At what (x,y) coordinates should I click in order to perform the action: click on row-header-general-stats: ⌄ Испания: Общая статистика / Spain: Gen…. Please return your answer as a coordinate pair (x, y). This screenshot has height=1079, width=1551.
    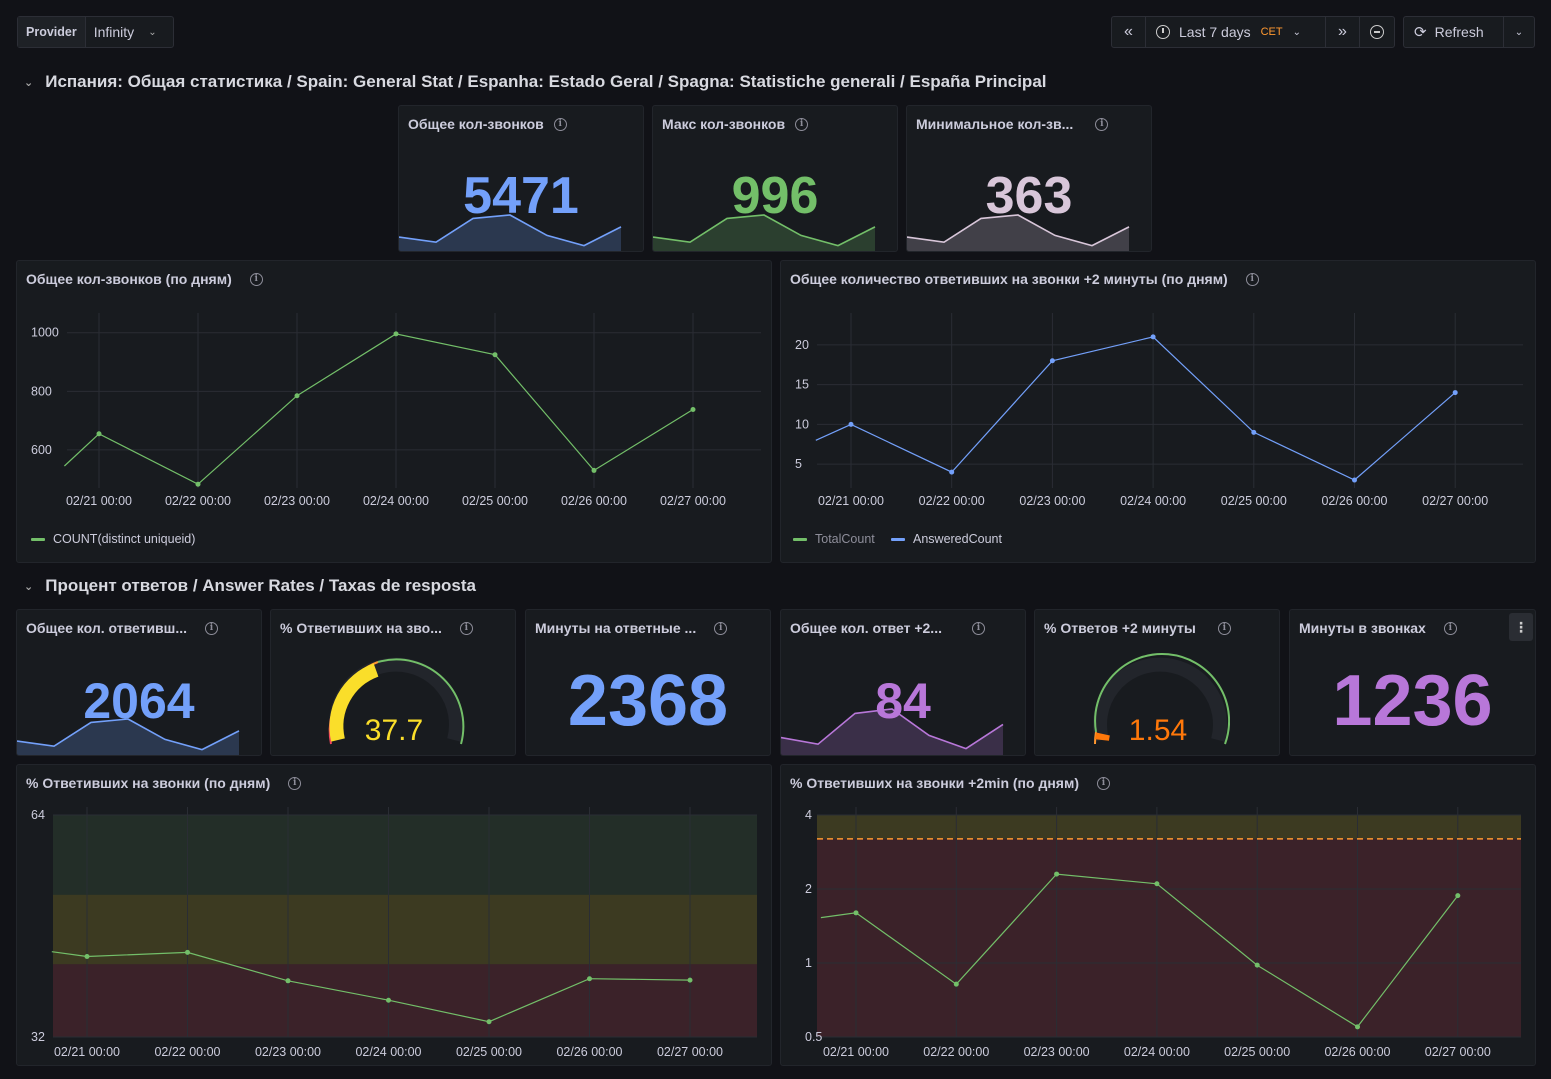
    Looking at the image, I should click on (535, 82).